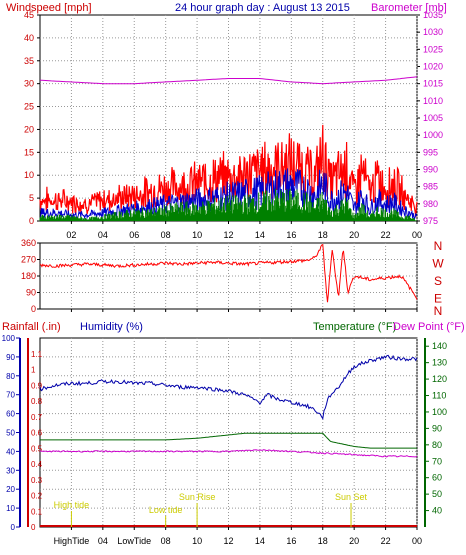  Describe the element at coordinates (29, 175) in the screenshot. I see `wind-ytick-label: 10` at that location.